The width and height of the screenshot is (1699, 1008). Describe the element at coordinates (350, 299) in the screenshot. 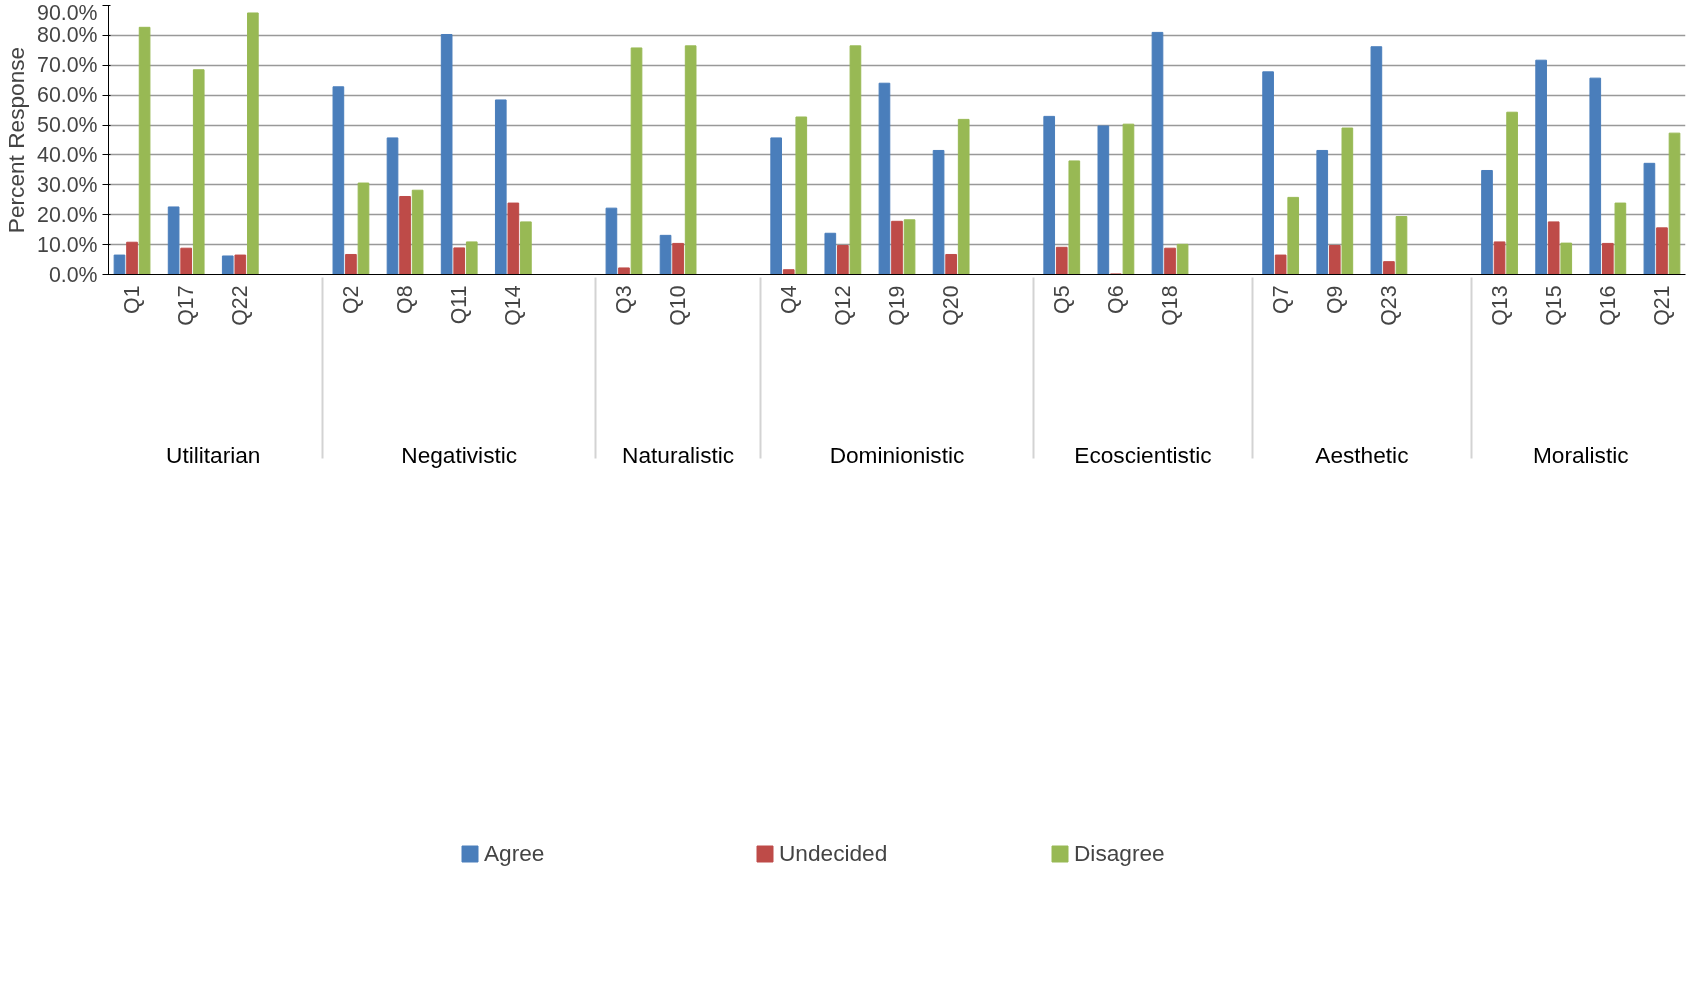

I see `x-tick-label: Q2` at that location.